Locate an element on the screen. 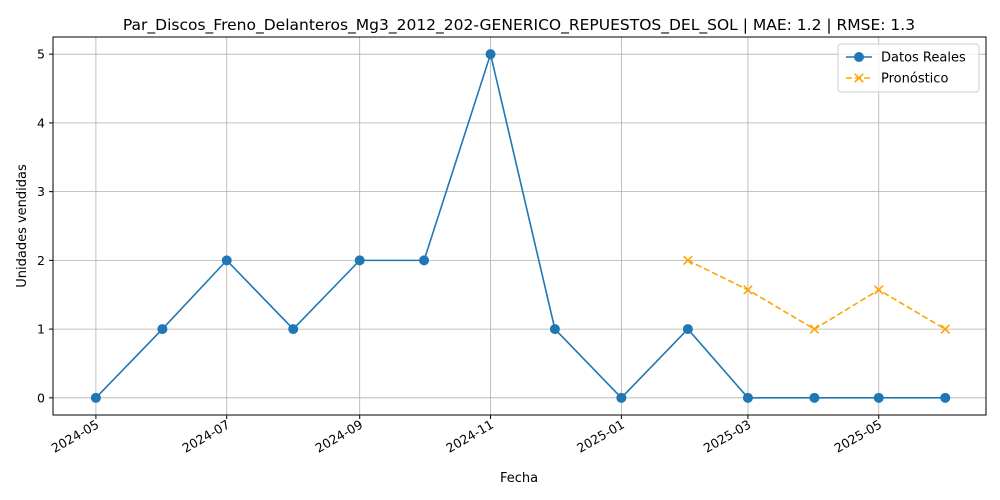 The height and width of the screenshot is (500, 1000). legend-box is located at coordinates (908, 68).